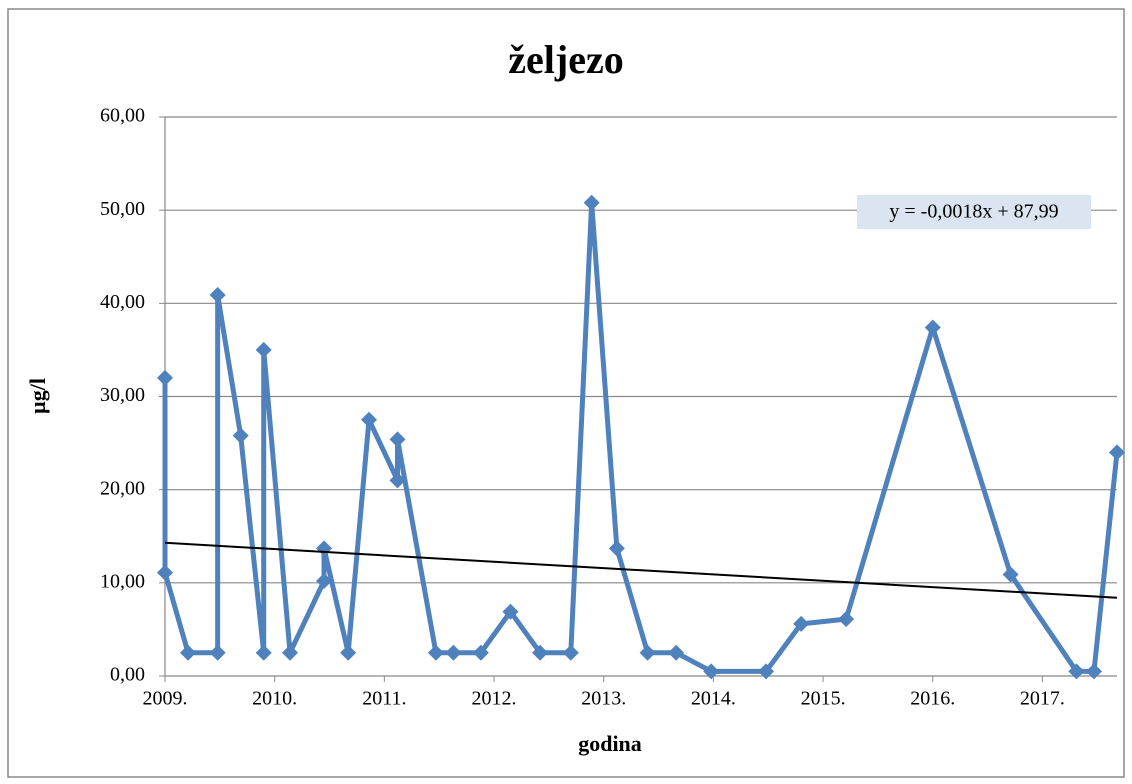  I want to click on x-tick-label: 2012., so click(494, 699).